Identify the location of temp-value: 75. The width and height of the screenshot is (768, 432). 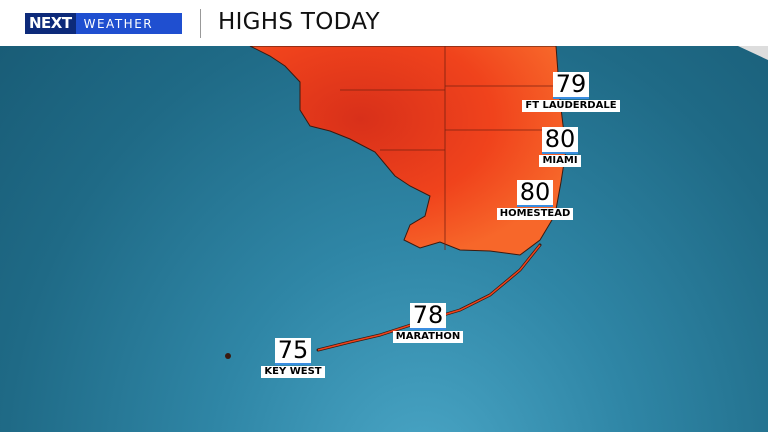
(293, 351).